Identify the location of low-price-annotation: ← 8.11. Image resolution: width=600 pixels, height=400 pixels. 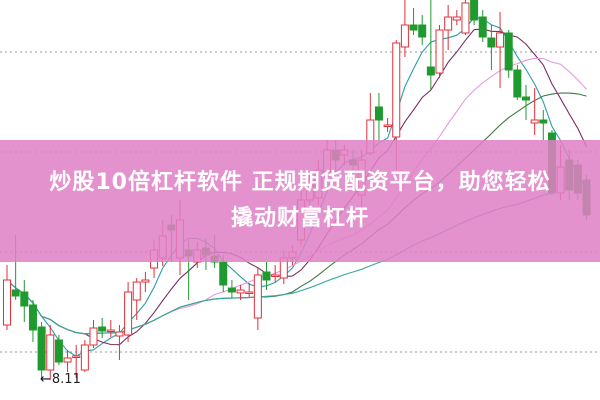
(60, 379).